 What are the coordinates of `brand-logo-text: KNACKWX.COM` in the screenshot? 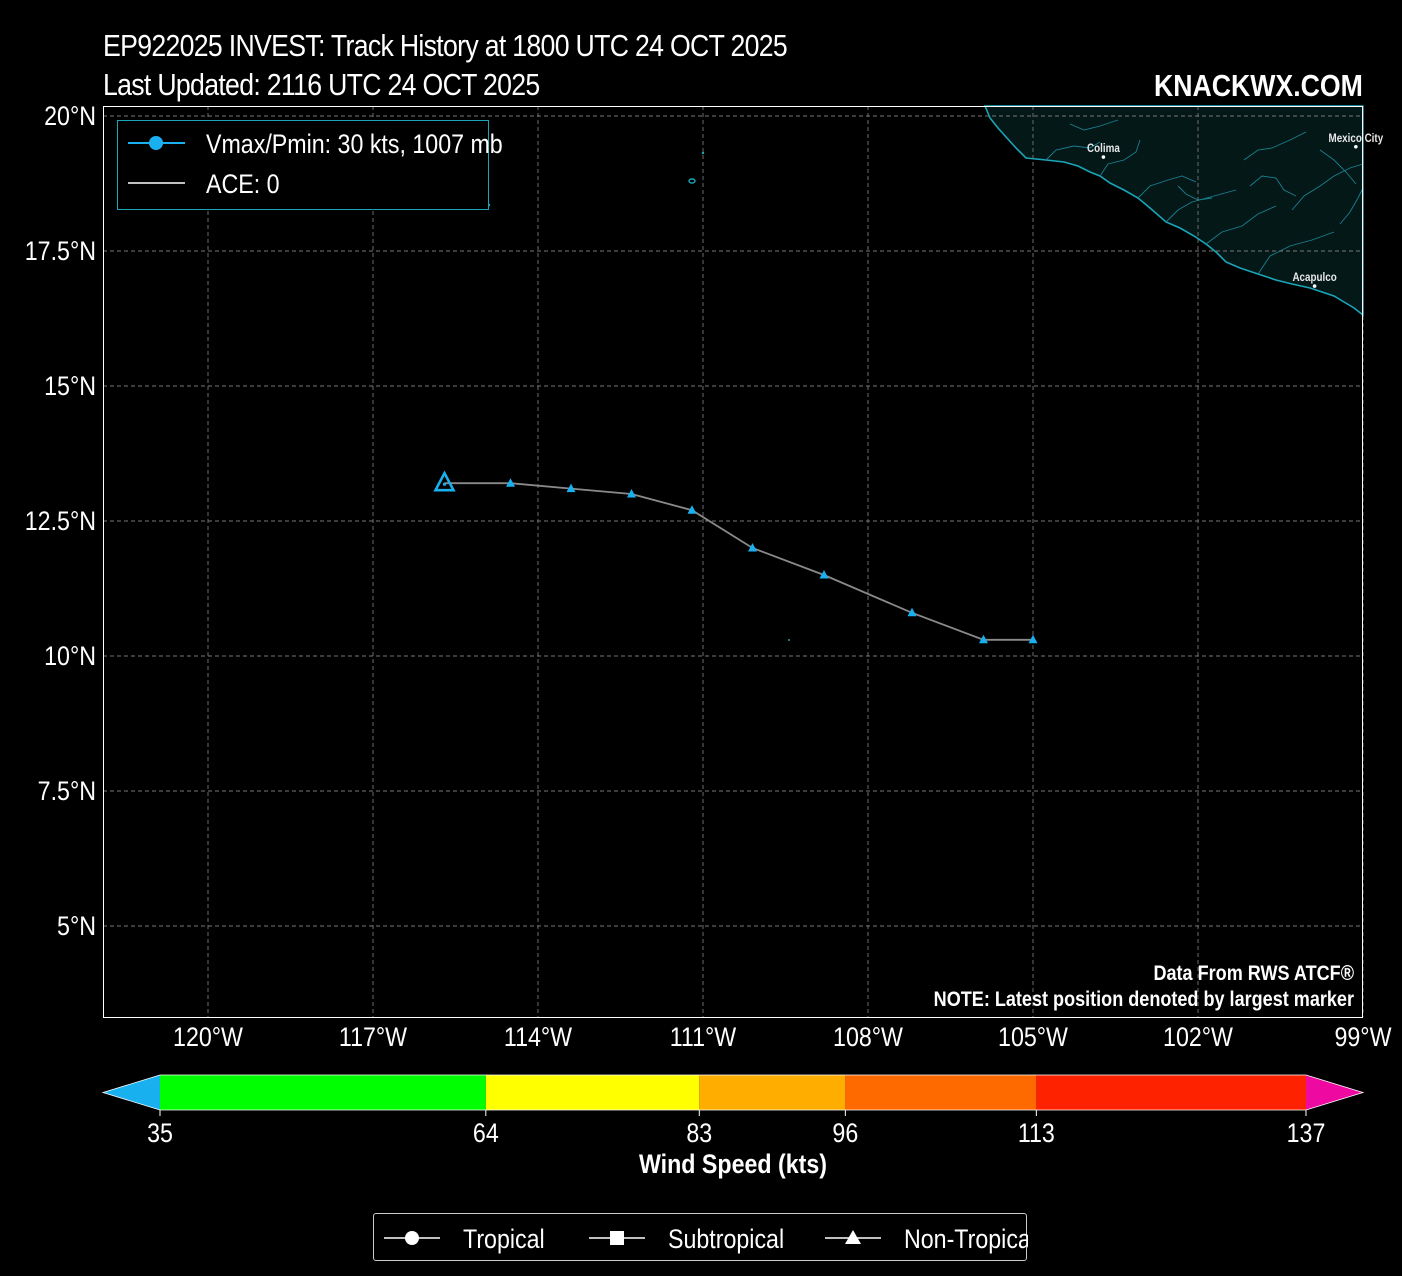 It's located at (1258, 85).